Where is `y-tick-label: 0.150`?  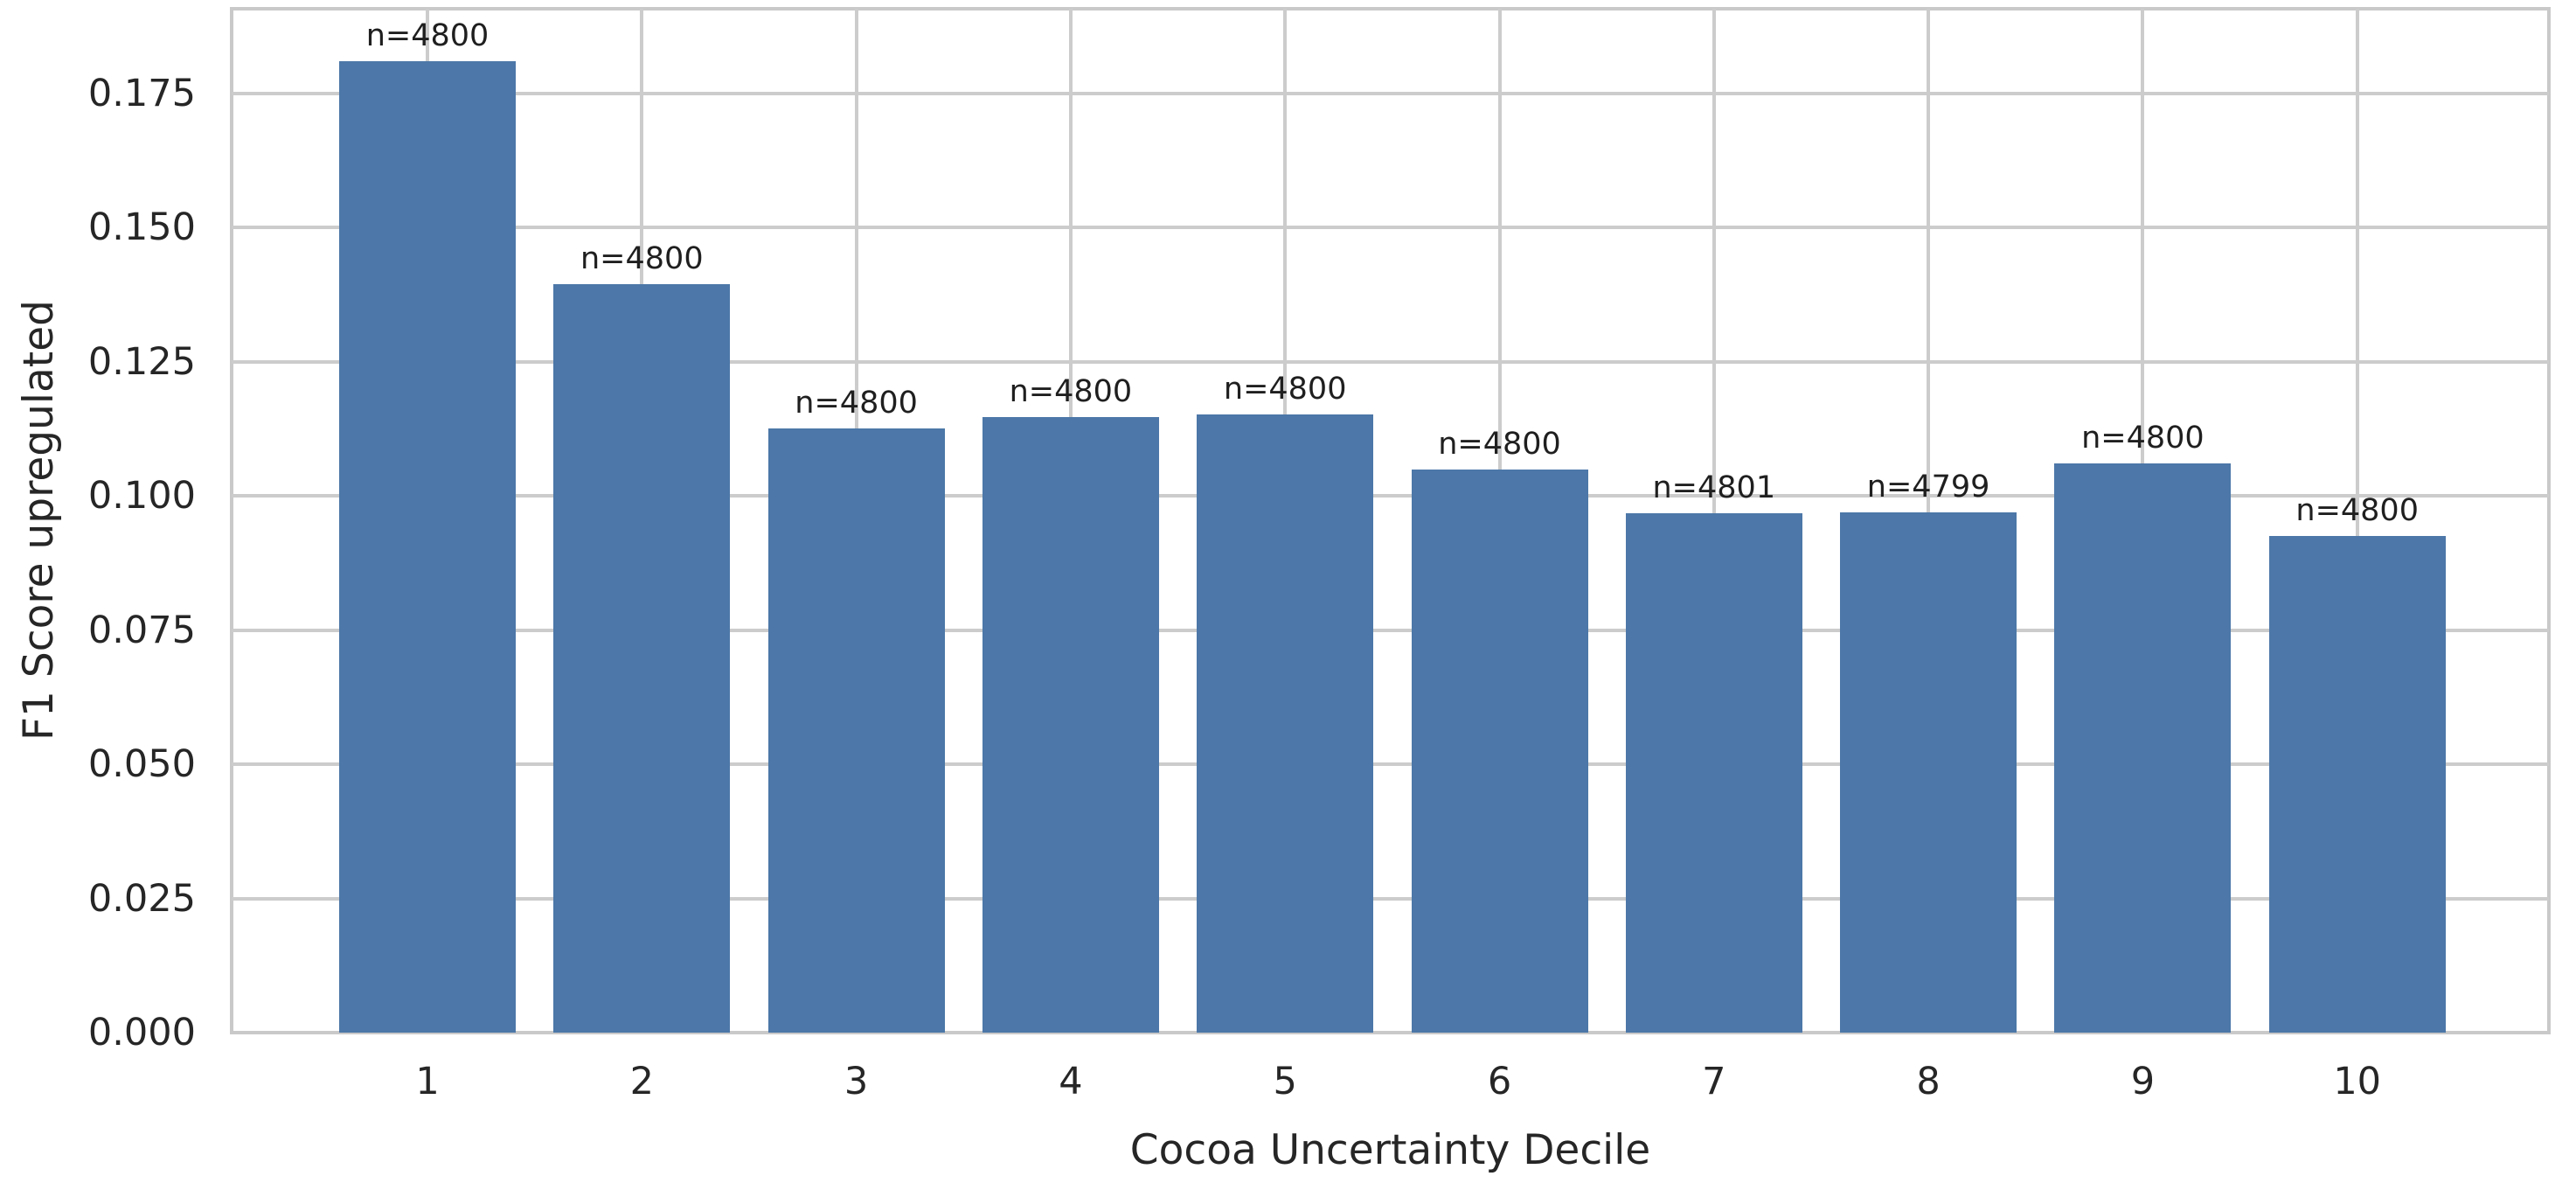 y-tick-label: 0.150 is located at coordinates (141, 227).